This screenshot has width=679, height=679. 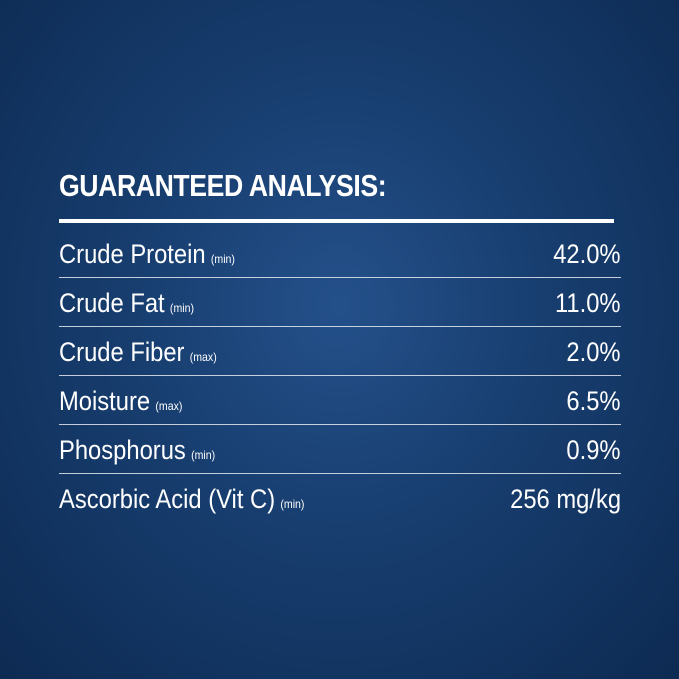 I want to click on nutrient-value: 42.0%, so click(x=587, y=254).